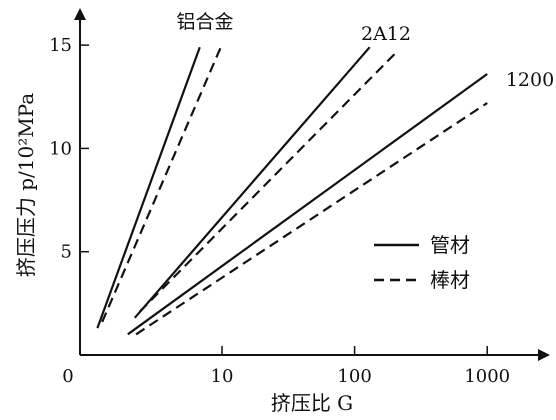 The height and width of the screenshot is (420, 556). Describe the element at coordinates (60, 148) in the screenshot. I see `y-tick-label: 10` at that location.